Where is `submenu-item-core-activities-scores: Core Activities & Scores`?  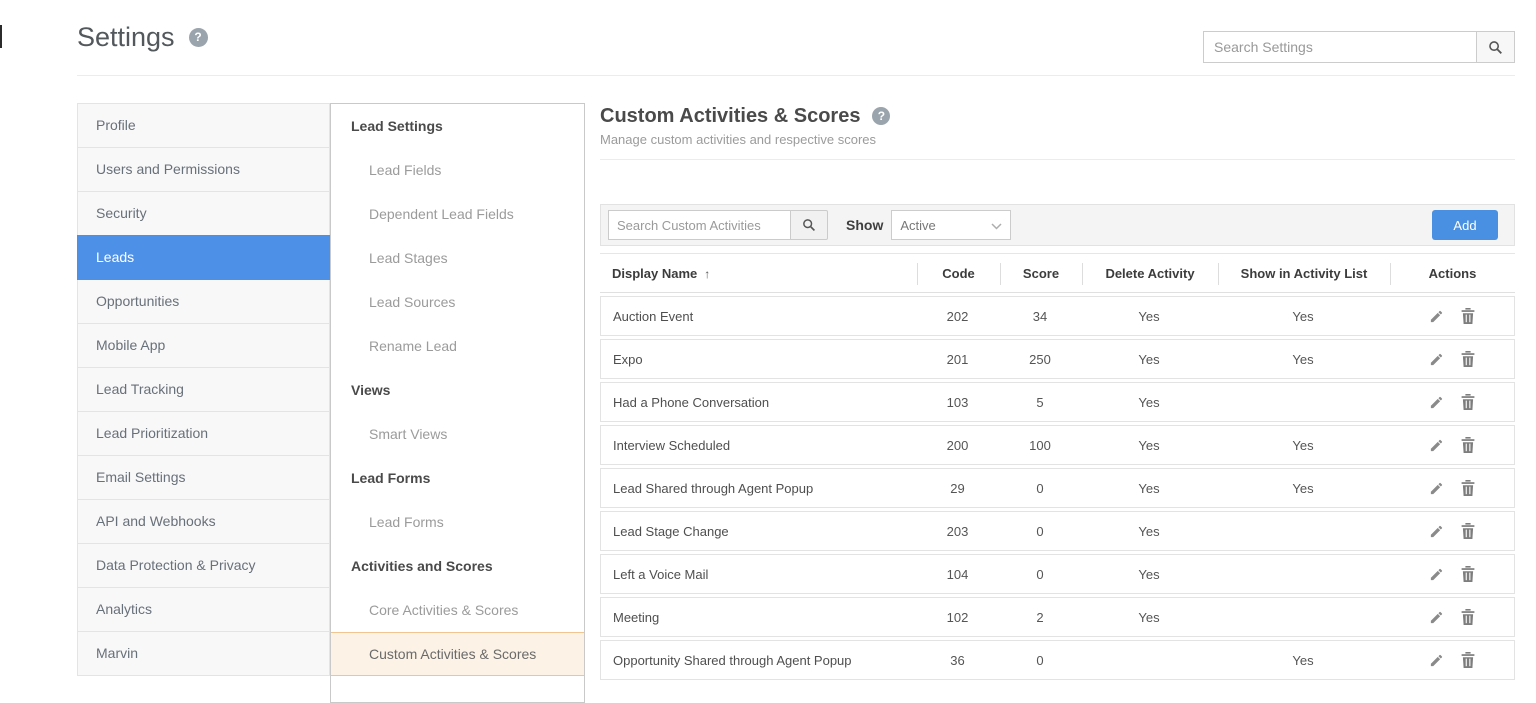
submenu-item-core-activities-scores: Core Activities & Scores is located at coordinates (444, 610).